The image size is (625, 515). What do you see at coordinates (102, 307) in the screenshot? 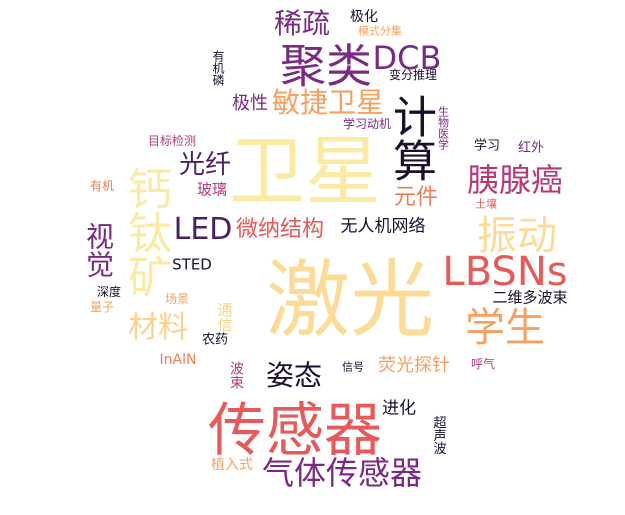
I see `word-cloud-term: 量子` at bounding box center [102, 307].